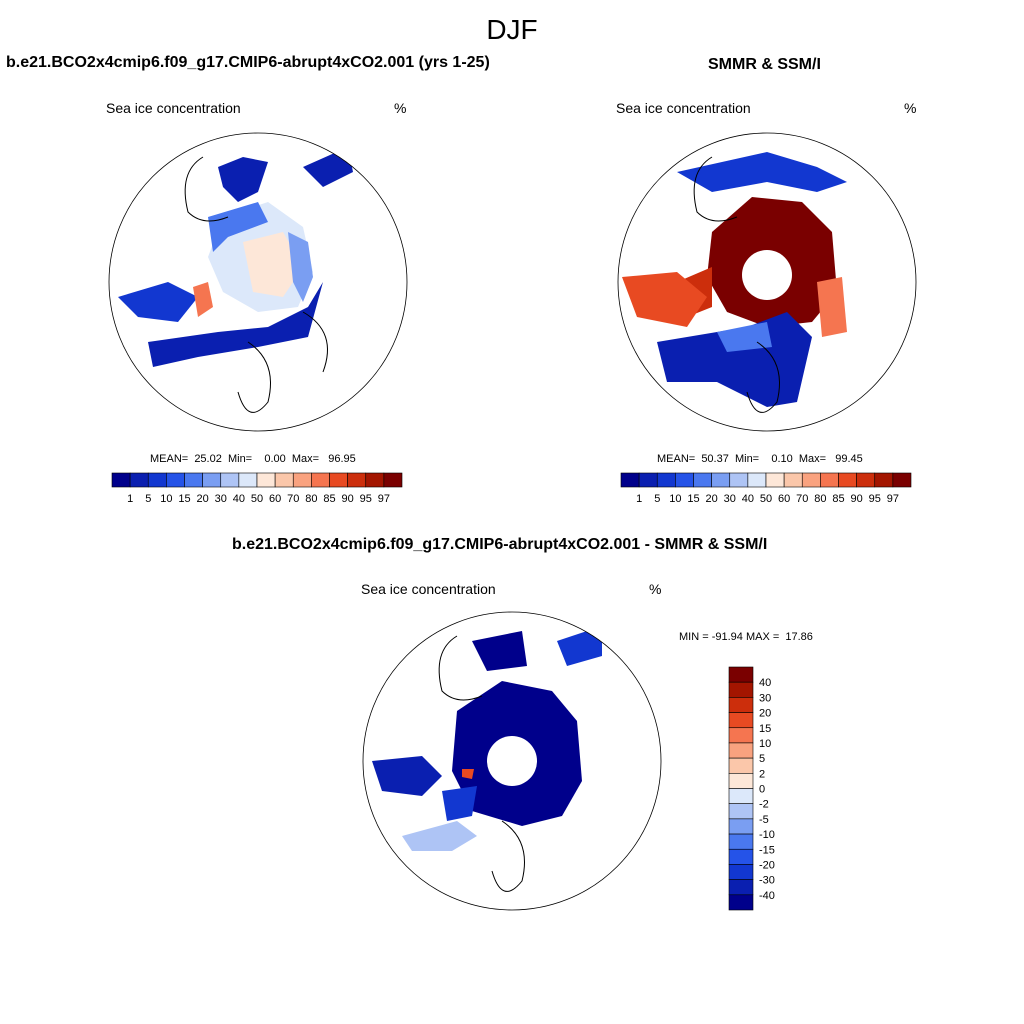 This screenshot has width=1024, height=1024. What do you see at coordinates (748, 499) in the screenshot?
I see `obs-colorbar-tick-label: 40` at bounding box center [748, 499].